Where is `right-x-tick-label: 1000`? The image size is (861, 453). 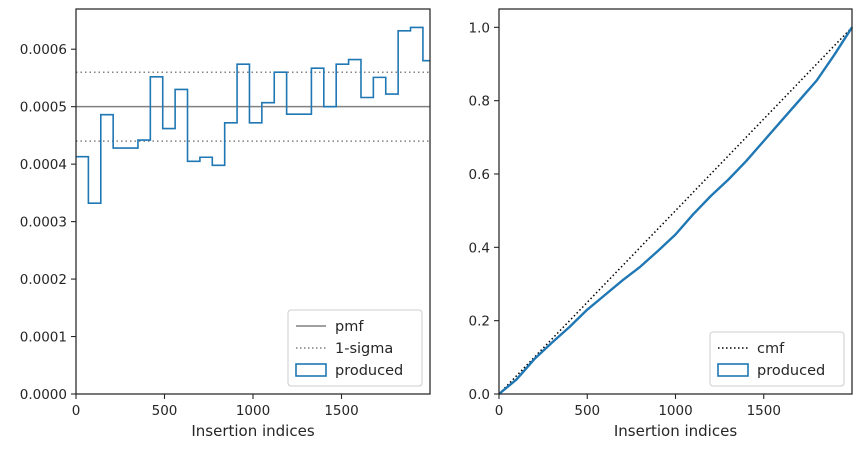
right-x-tick-label: 1000 is located at coordinates (675, 411).